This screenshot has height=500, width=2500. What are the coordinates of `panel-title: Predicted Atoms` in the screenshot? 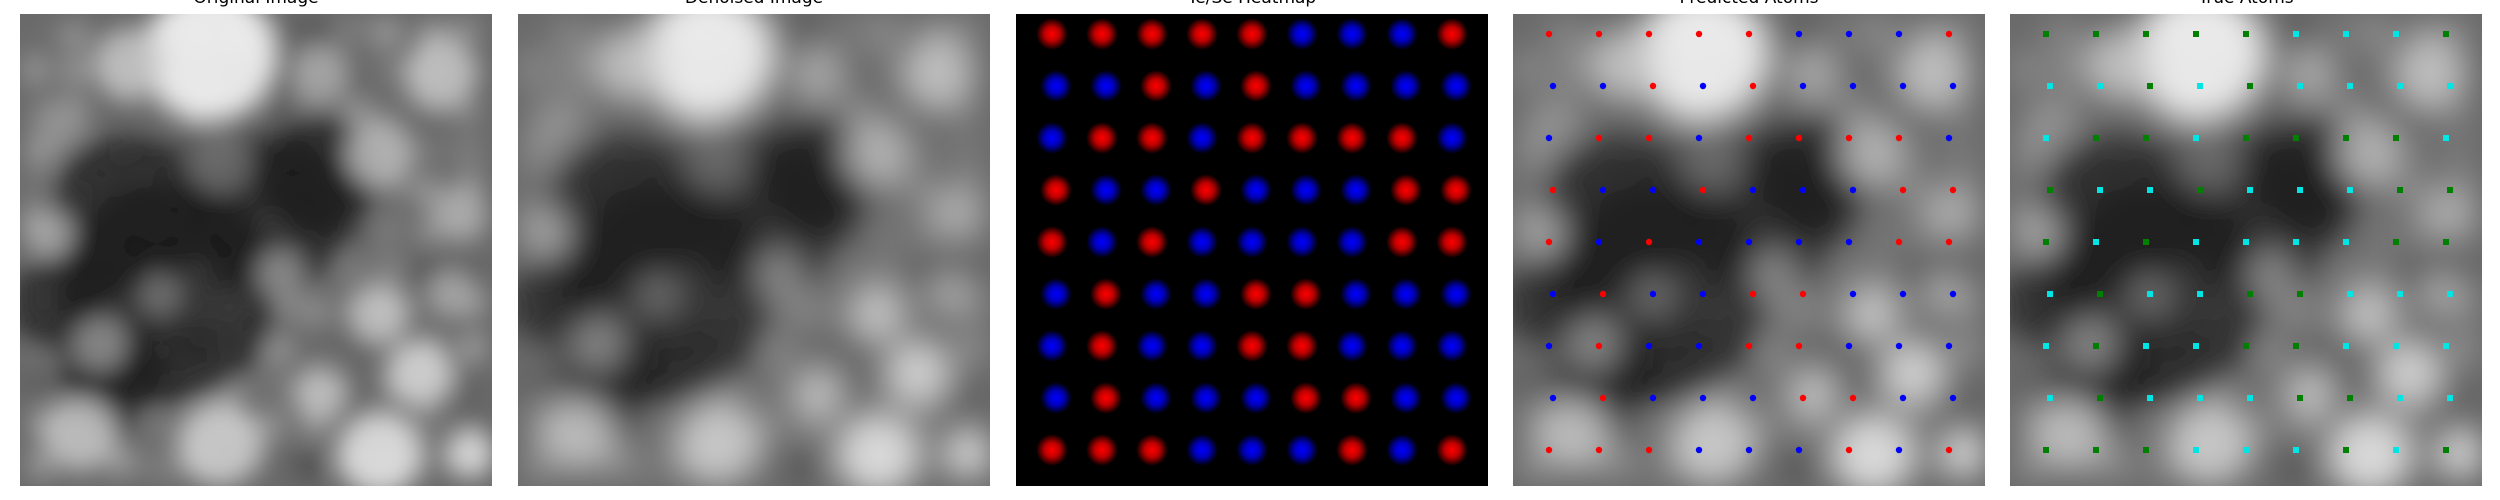 It's located at (1749, 4).